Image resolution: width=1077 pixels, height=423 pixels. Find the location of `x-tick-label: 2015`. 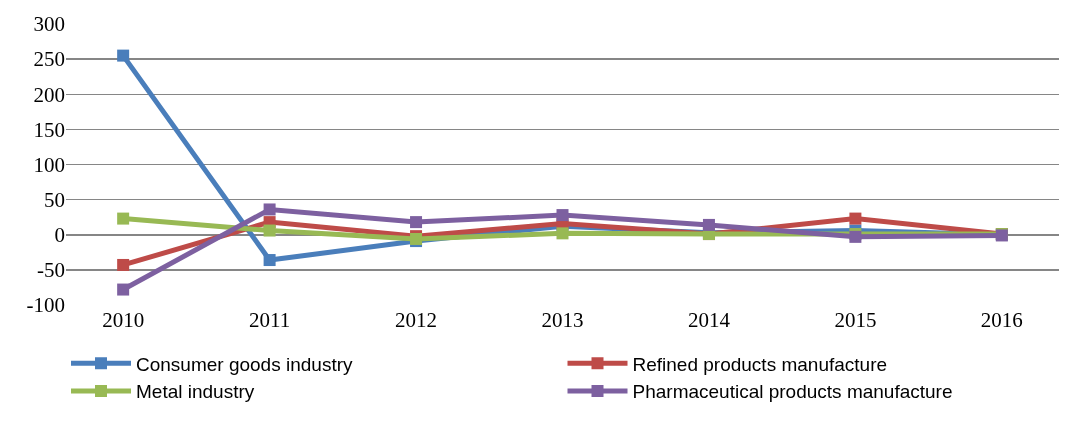

x-tick-label: 2015 is located at coordinates (855, 320).